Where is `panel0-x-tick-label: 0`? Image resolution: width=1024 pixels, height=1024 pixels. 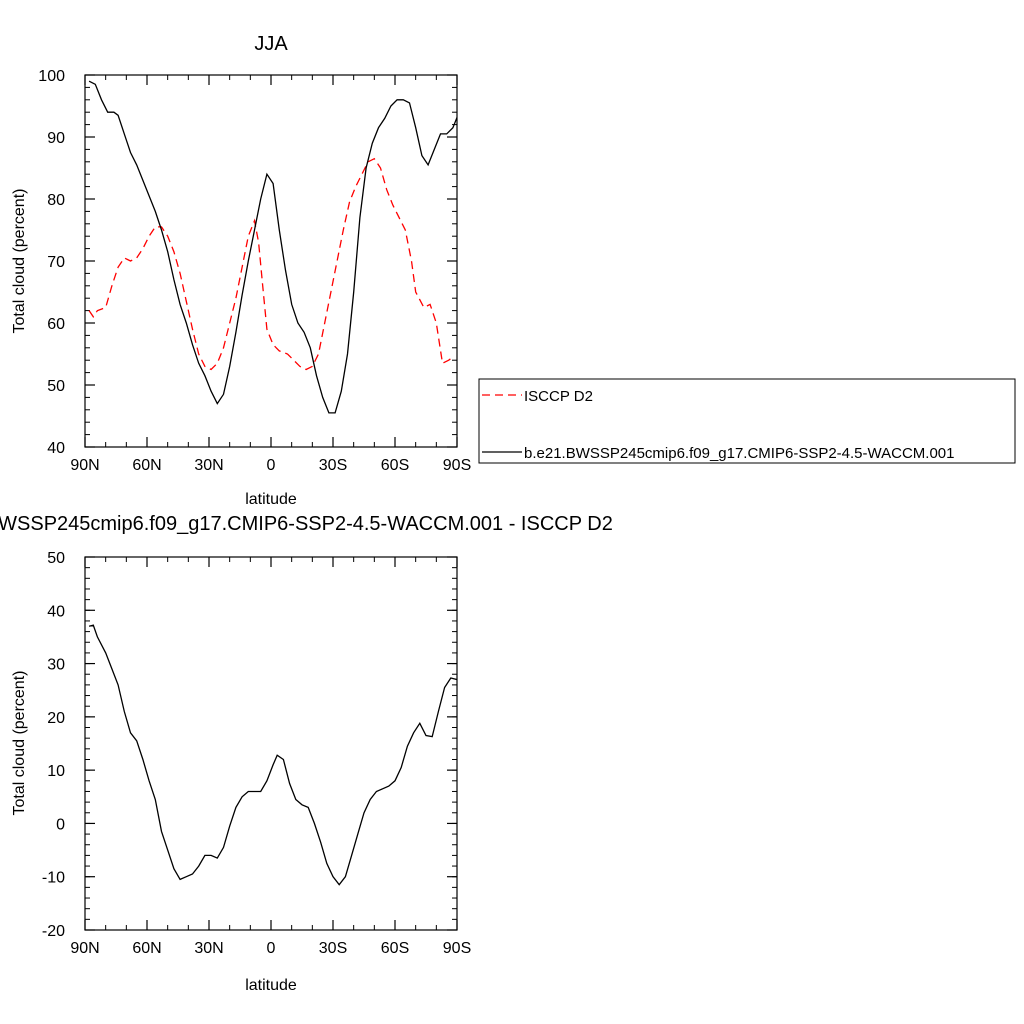
panel0-x-tick-label: 0 is located at coordinates (271, 465).